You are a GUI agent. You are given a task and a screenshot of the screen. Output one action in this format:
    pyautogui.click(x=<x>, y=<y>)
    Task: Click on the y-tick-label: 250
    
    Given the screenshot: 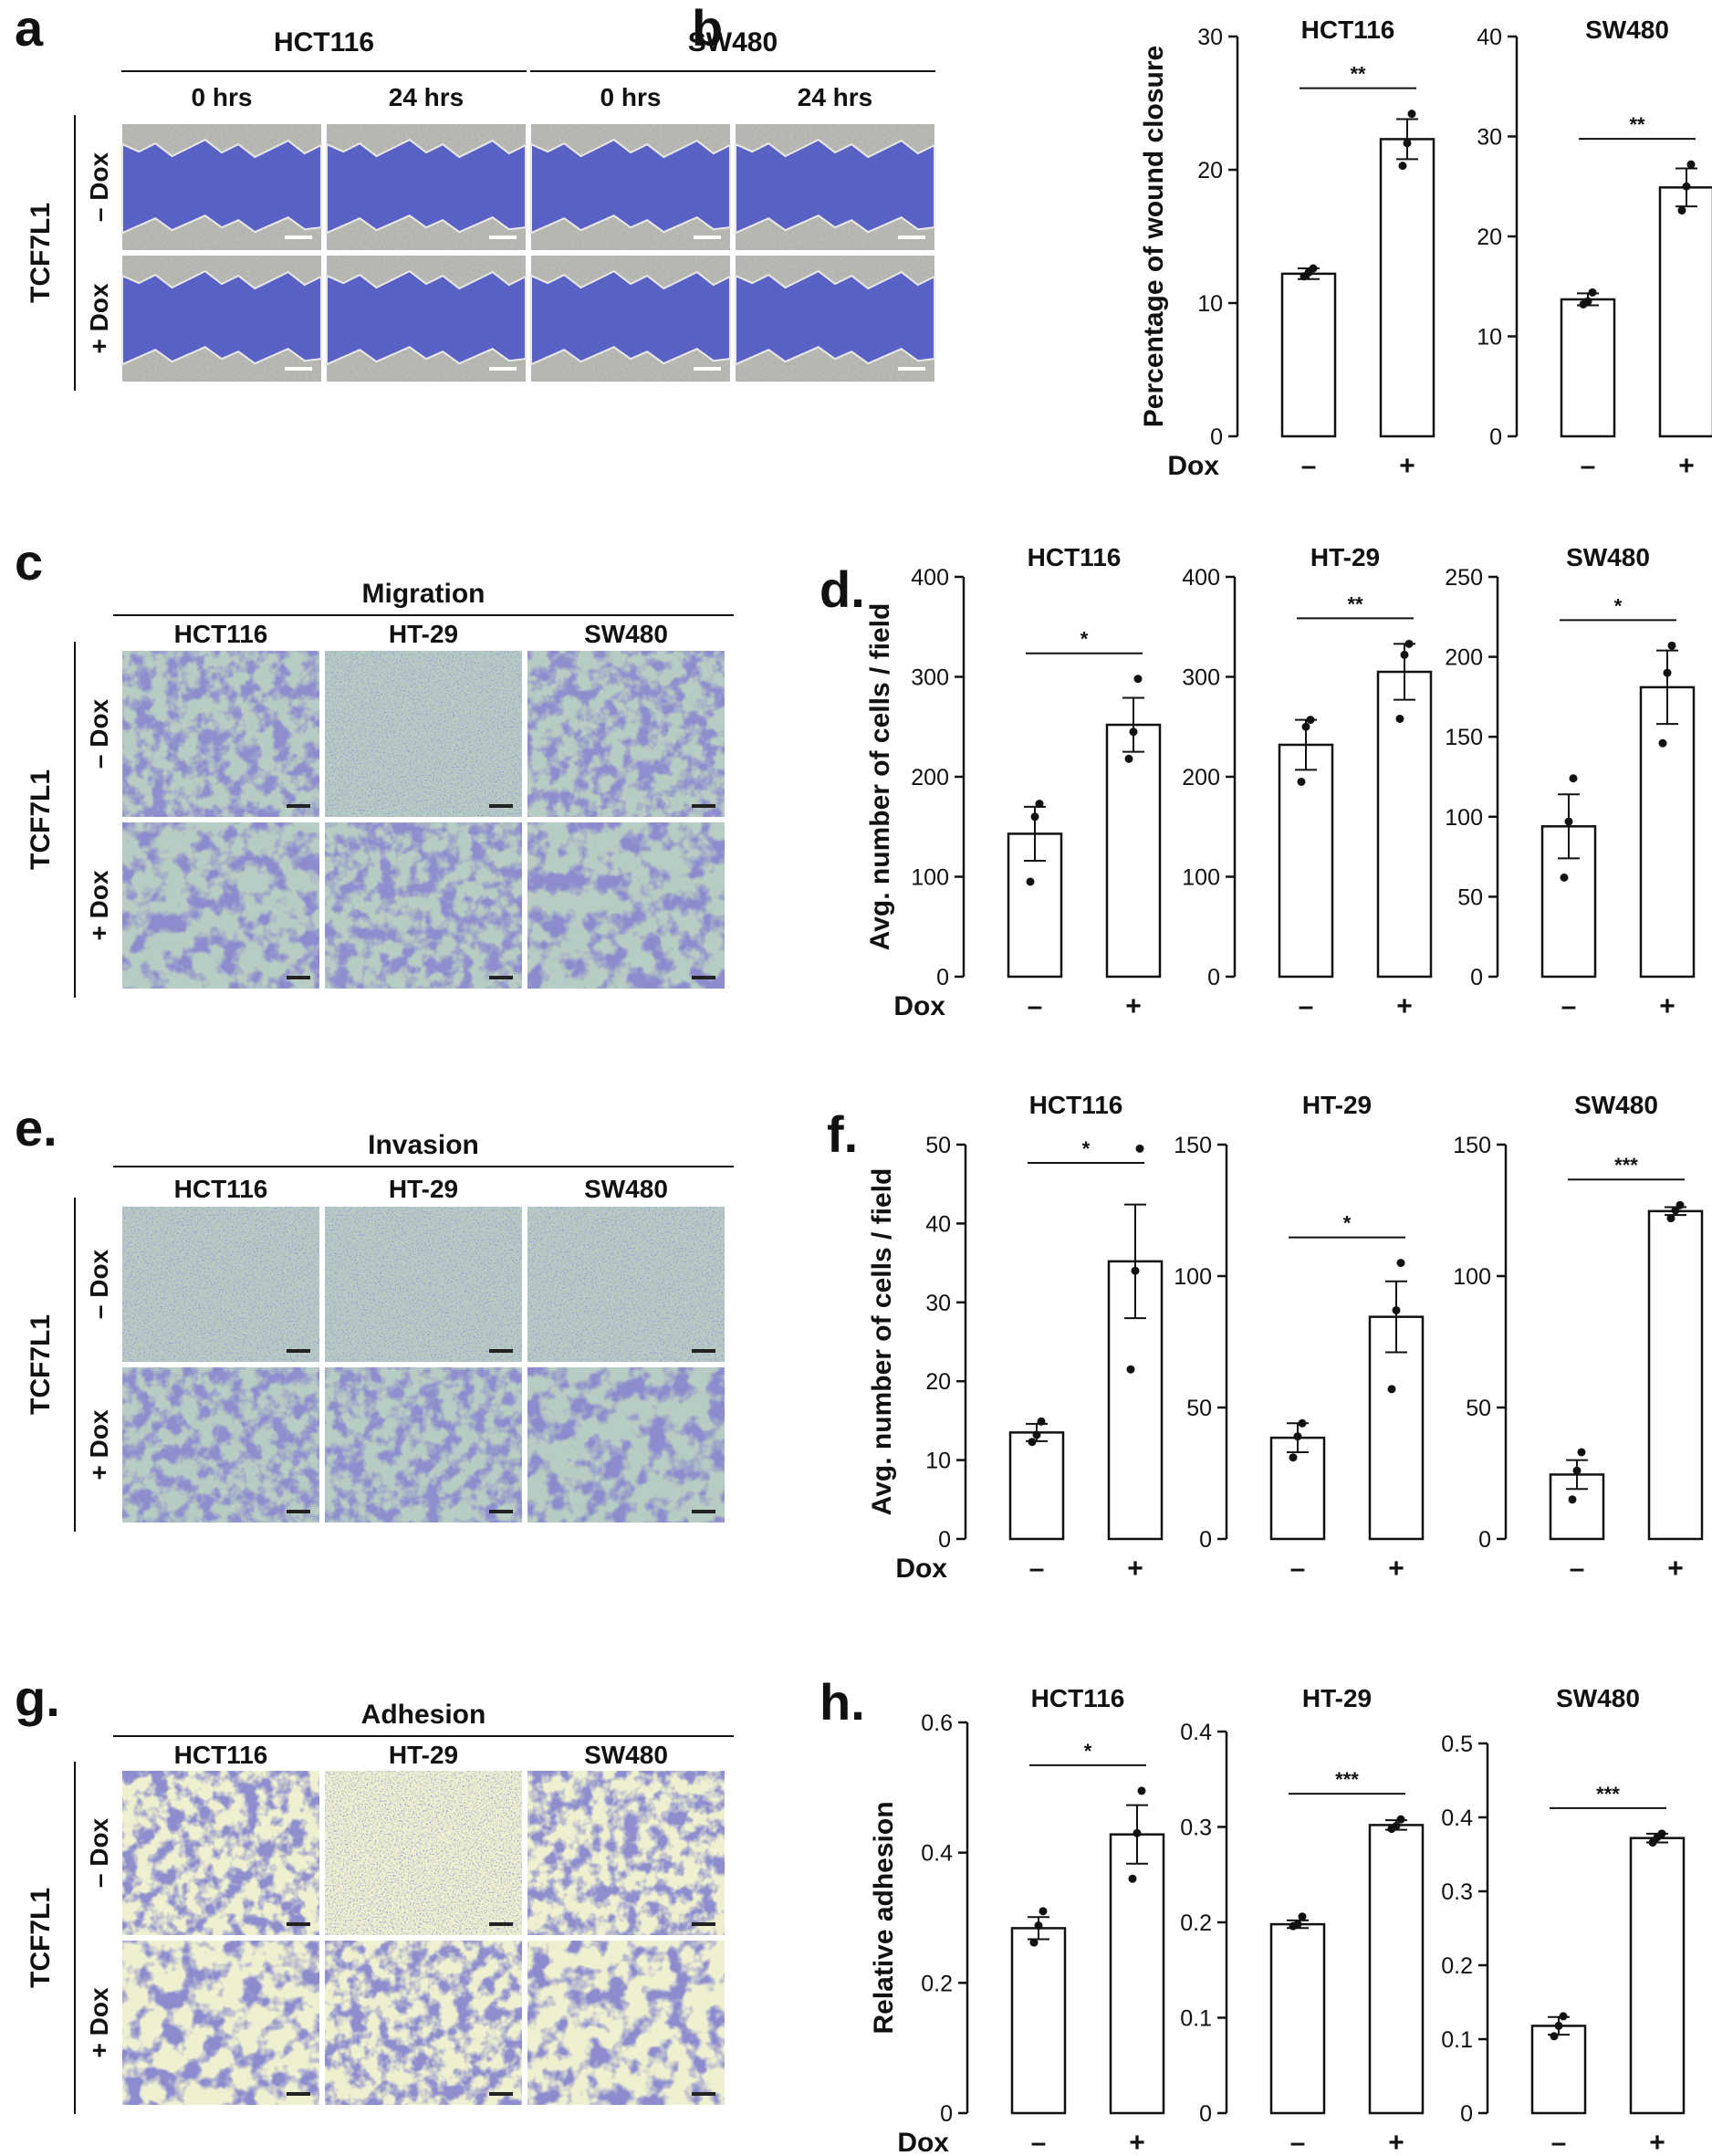 What is the action you would take?
    pyautogui.click(x=1464, y=578)
    